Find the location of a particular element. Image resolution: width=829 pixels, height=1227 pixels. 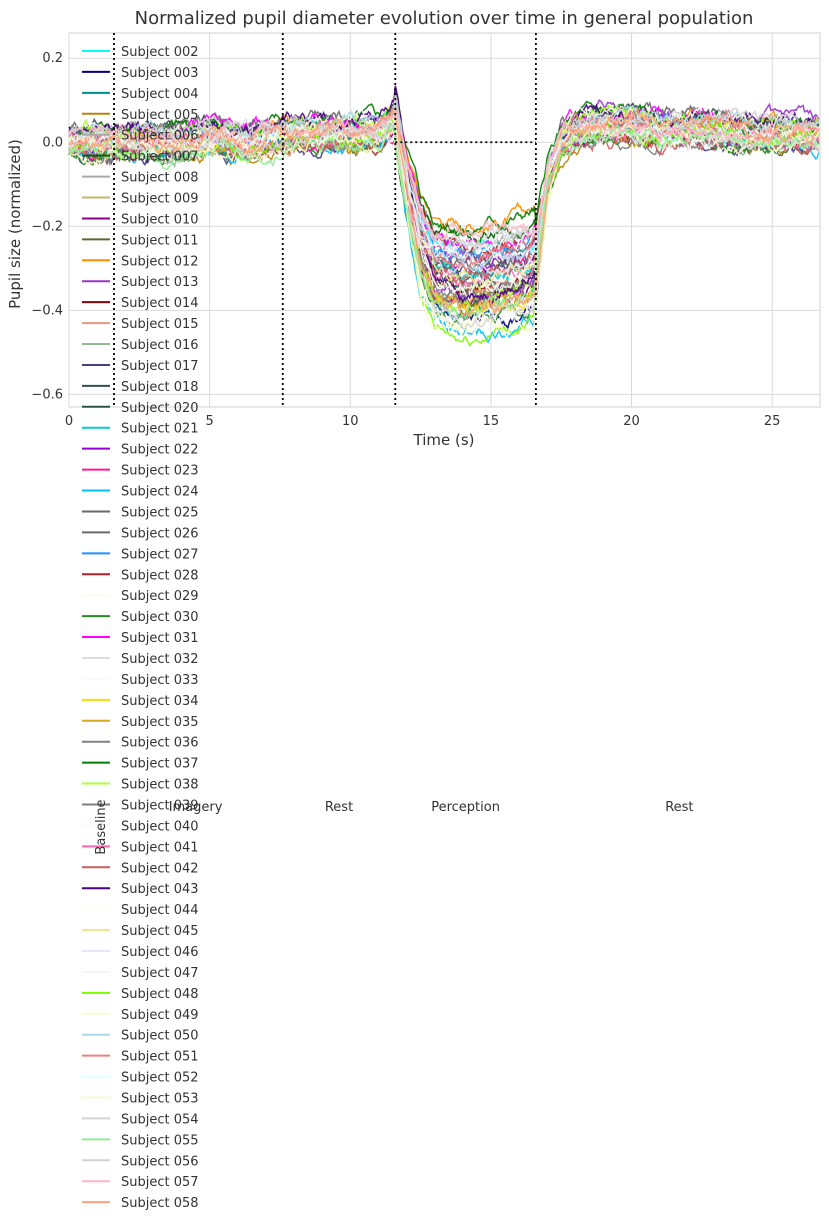

legend-entry: Subject 049 is located at coordinates (160, 1015).